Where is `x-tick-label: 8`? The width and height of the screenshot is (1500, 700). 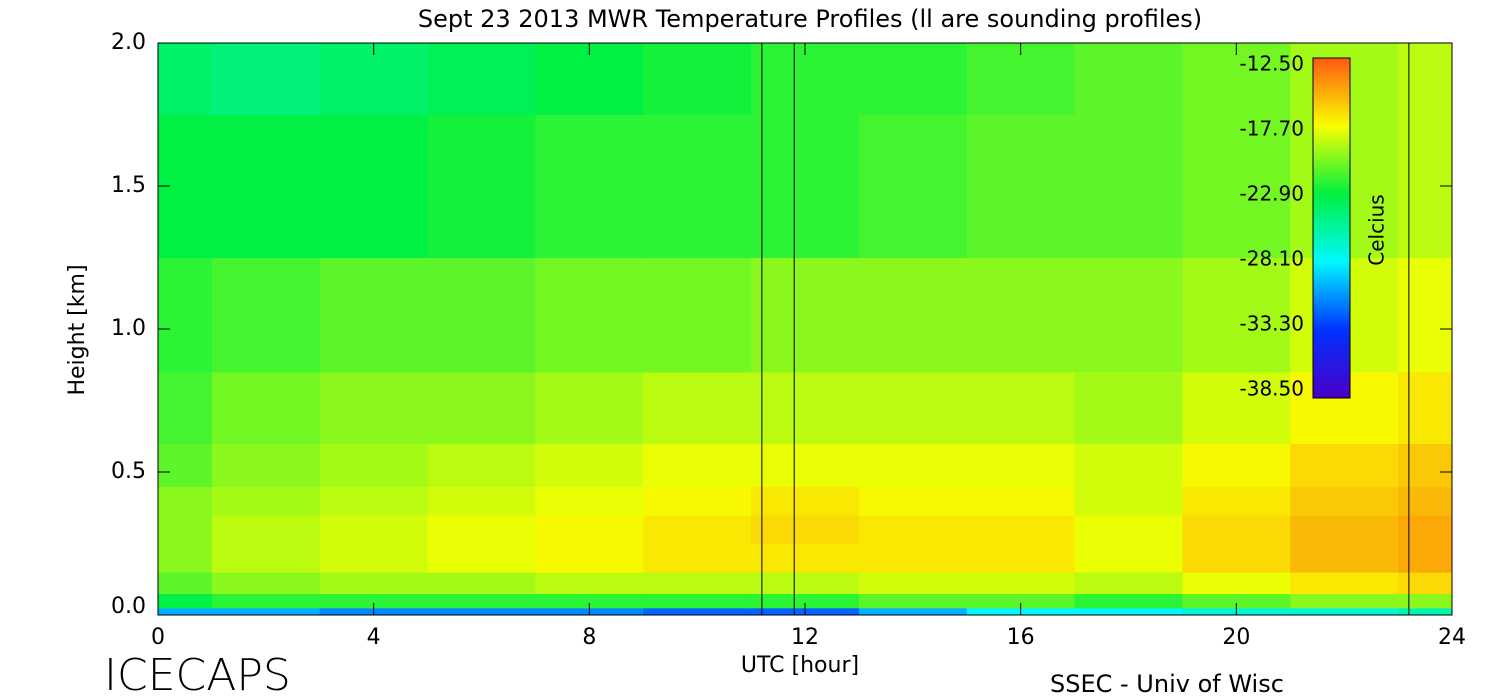 x-tick-label: 8 is located at coordinates (589, 637).